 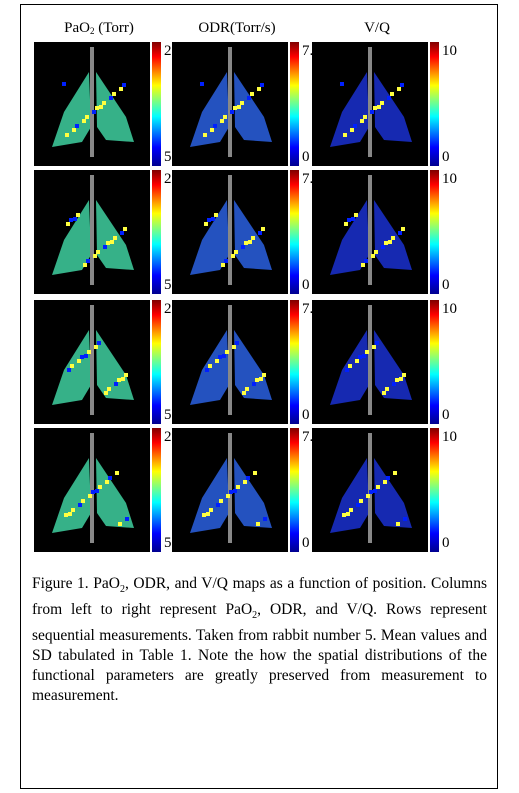 I want to click on column-title: V/Q, so click(x=377, y=28).